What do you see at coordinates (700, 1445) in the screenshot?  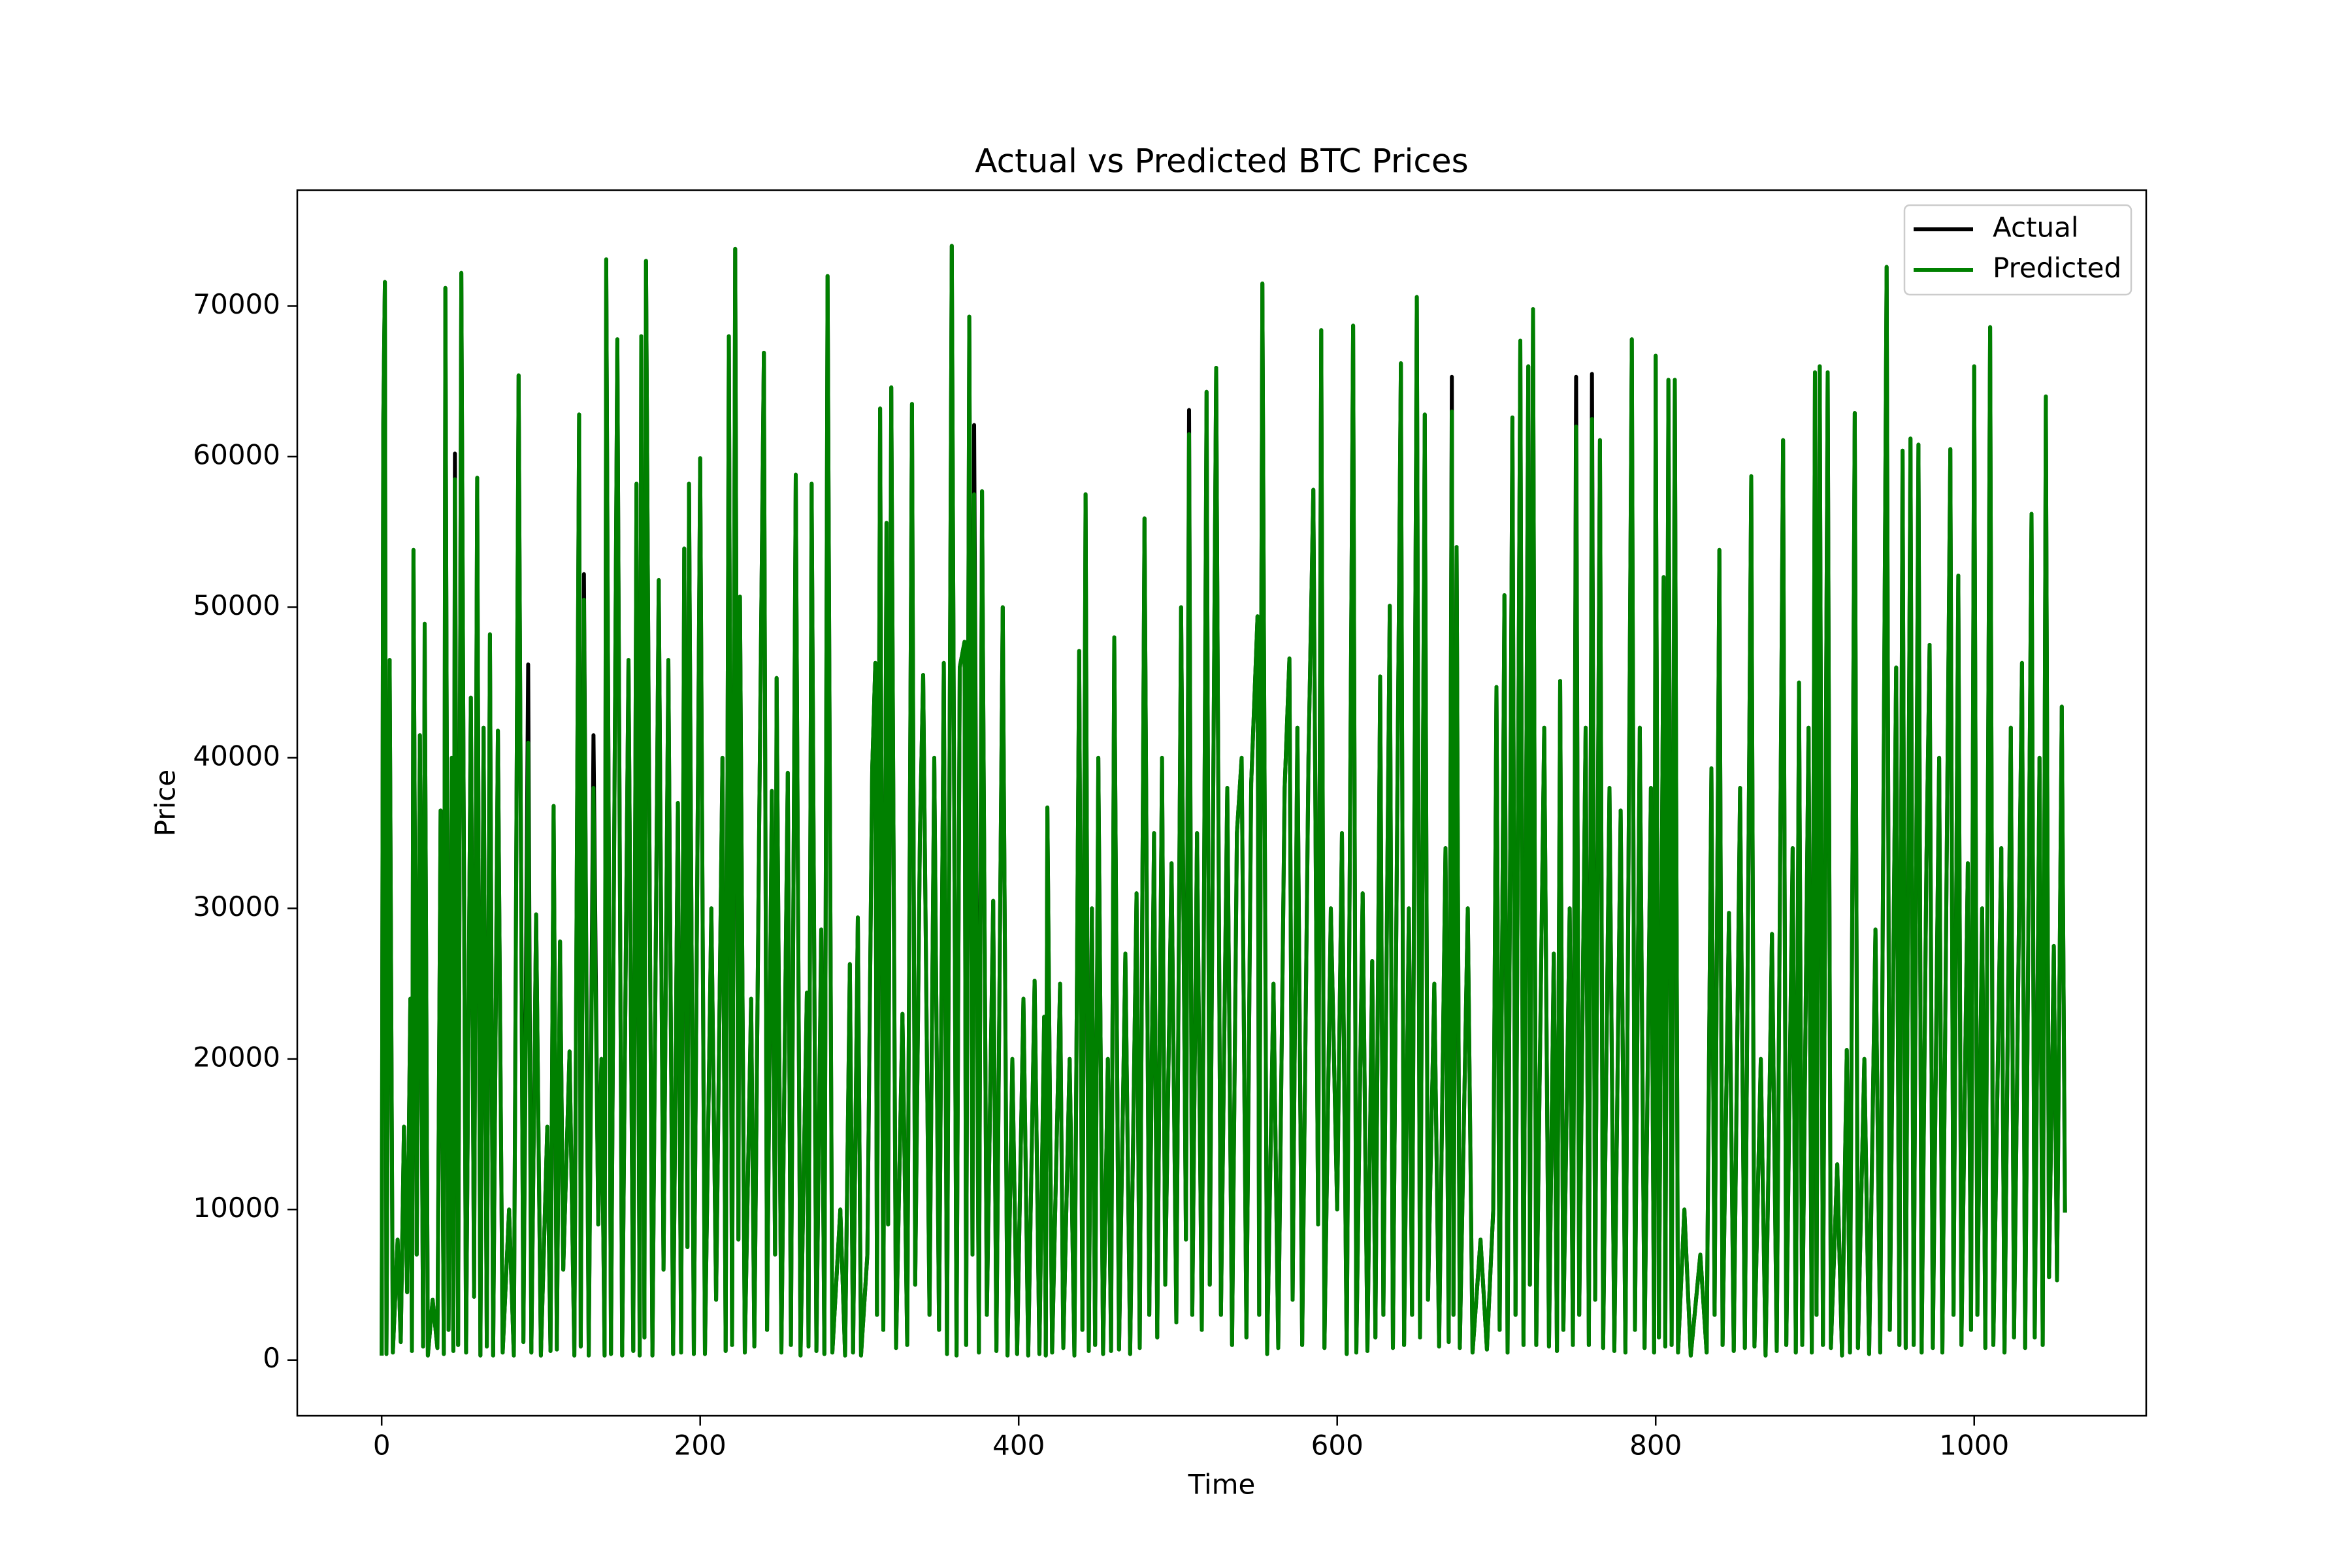 I see `x-tick-label: 200` at bounding box center [700, 1445].